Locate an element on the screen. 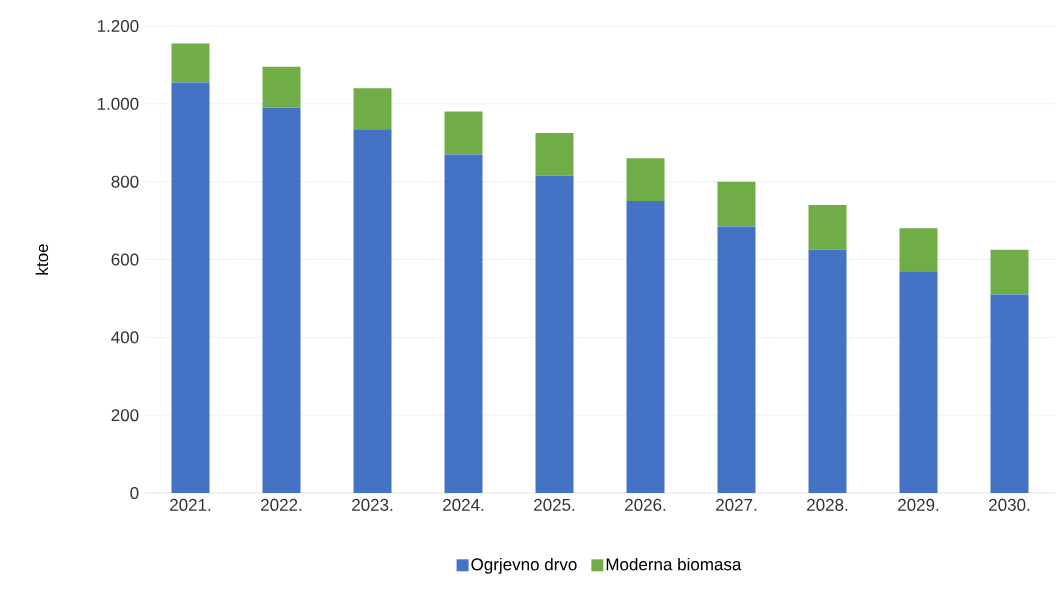 This screenshot has height=597, width=1059. y-tick-label: 200 is located at coordinates (125, 415).